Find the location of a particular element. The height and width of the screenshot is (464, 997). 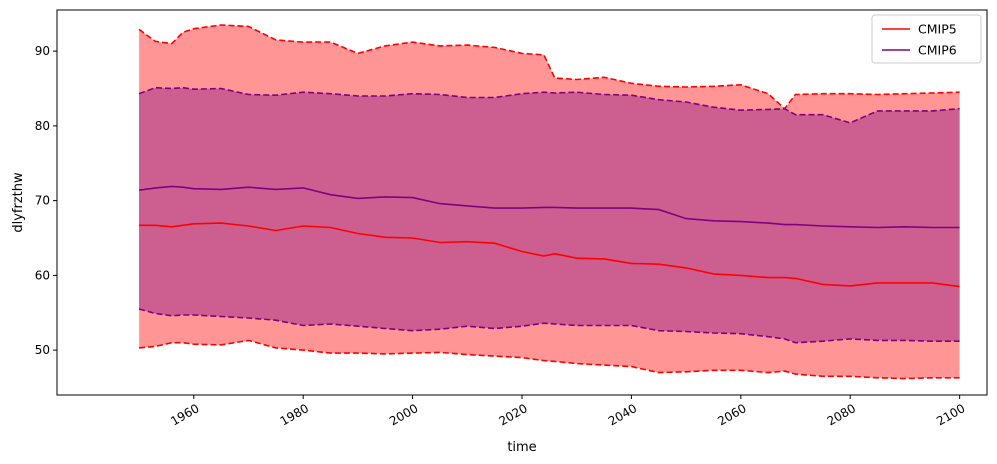

y-tick-label: 80 is located at coordinates (42, 126).